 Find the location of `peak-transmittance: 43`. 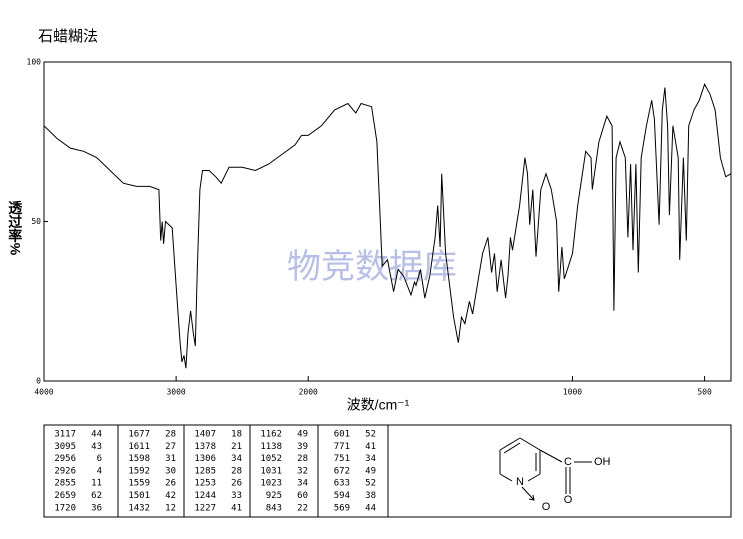

peak-transmittance: 43 is located at coordinates (96, 447).